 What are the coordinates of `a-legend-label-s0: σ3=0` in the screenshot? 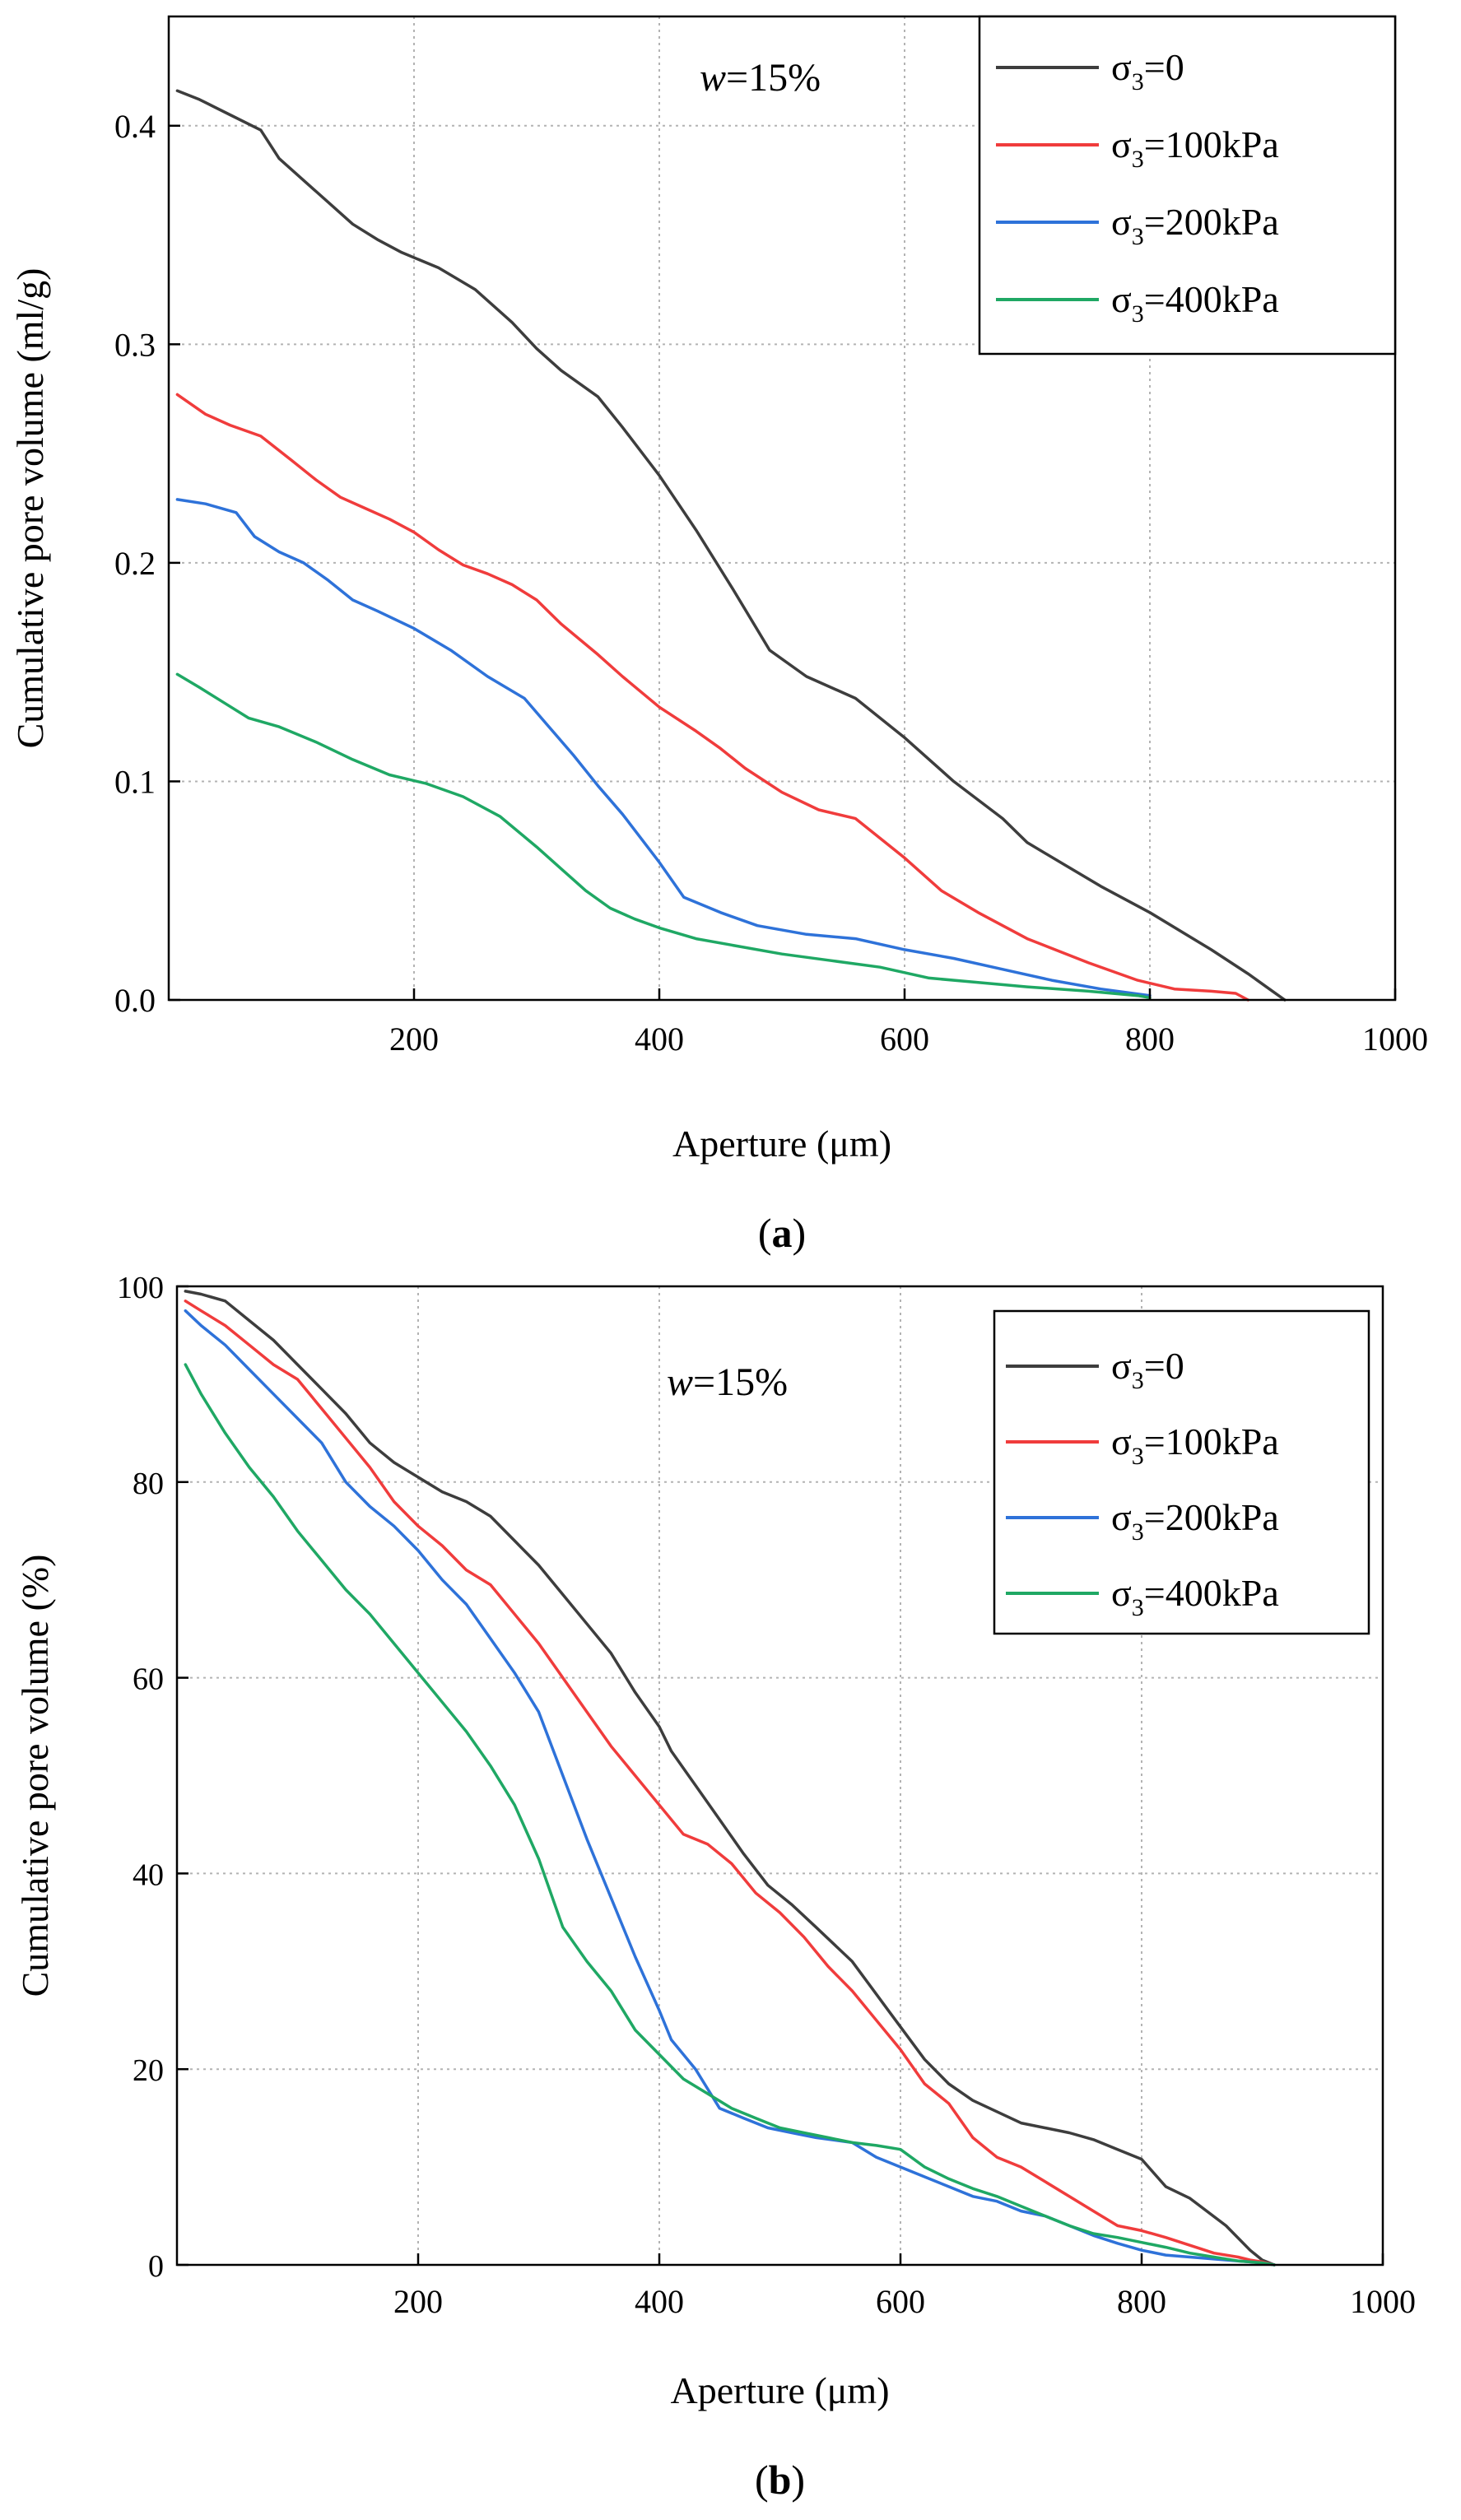 It's located at (1147, 70).